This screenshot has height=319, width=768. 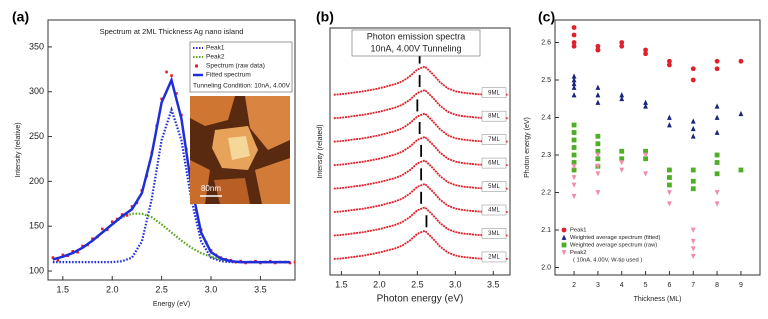 What do you see at coordinates (172, 31) in the screenshot?
I see `chart-title: Spectrum at 2ML Thickness Ag nano island` at bounding box center [172, 31].